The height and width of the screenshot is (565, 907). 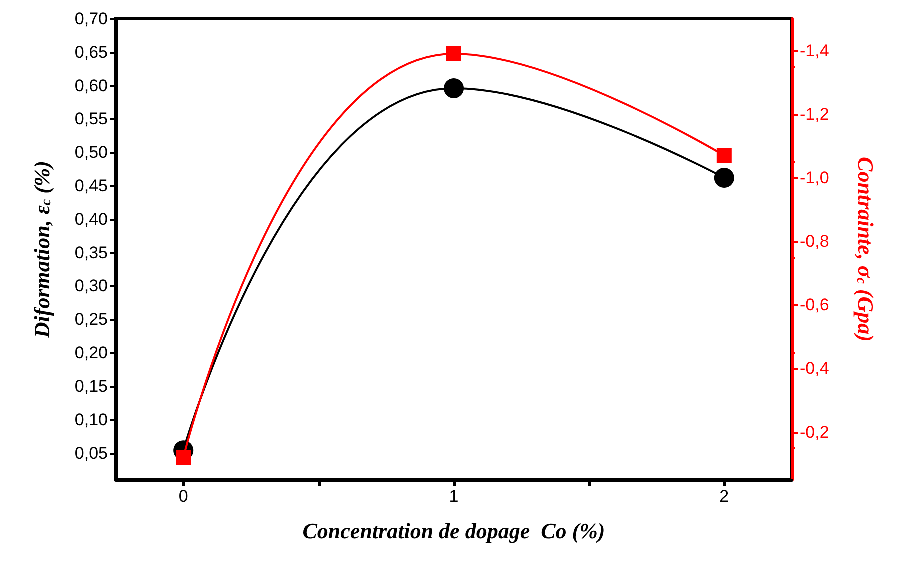 What do you see at coordinates (815, 178) in the screenshot?
I see `y2-tick-label: -1,0` at bounding box center [815, 178].